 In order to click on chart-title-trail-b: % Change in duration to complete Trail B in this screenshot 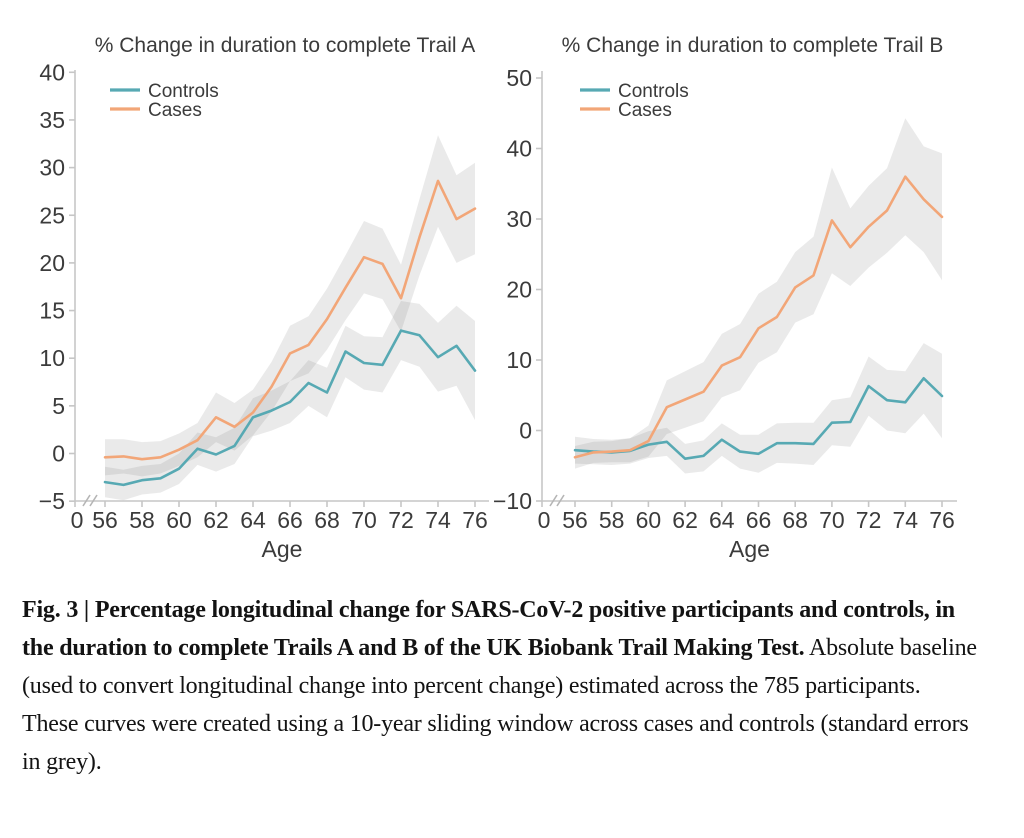, I will do `click(753, 45)`.